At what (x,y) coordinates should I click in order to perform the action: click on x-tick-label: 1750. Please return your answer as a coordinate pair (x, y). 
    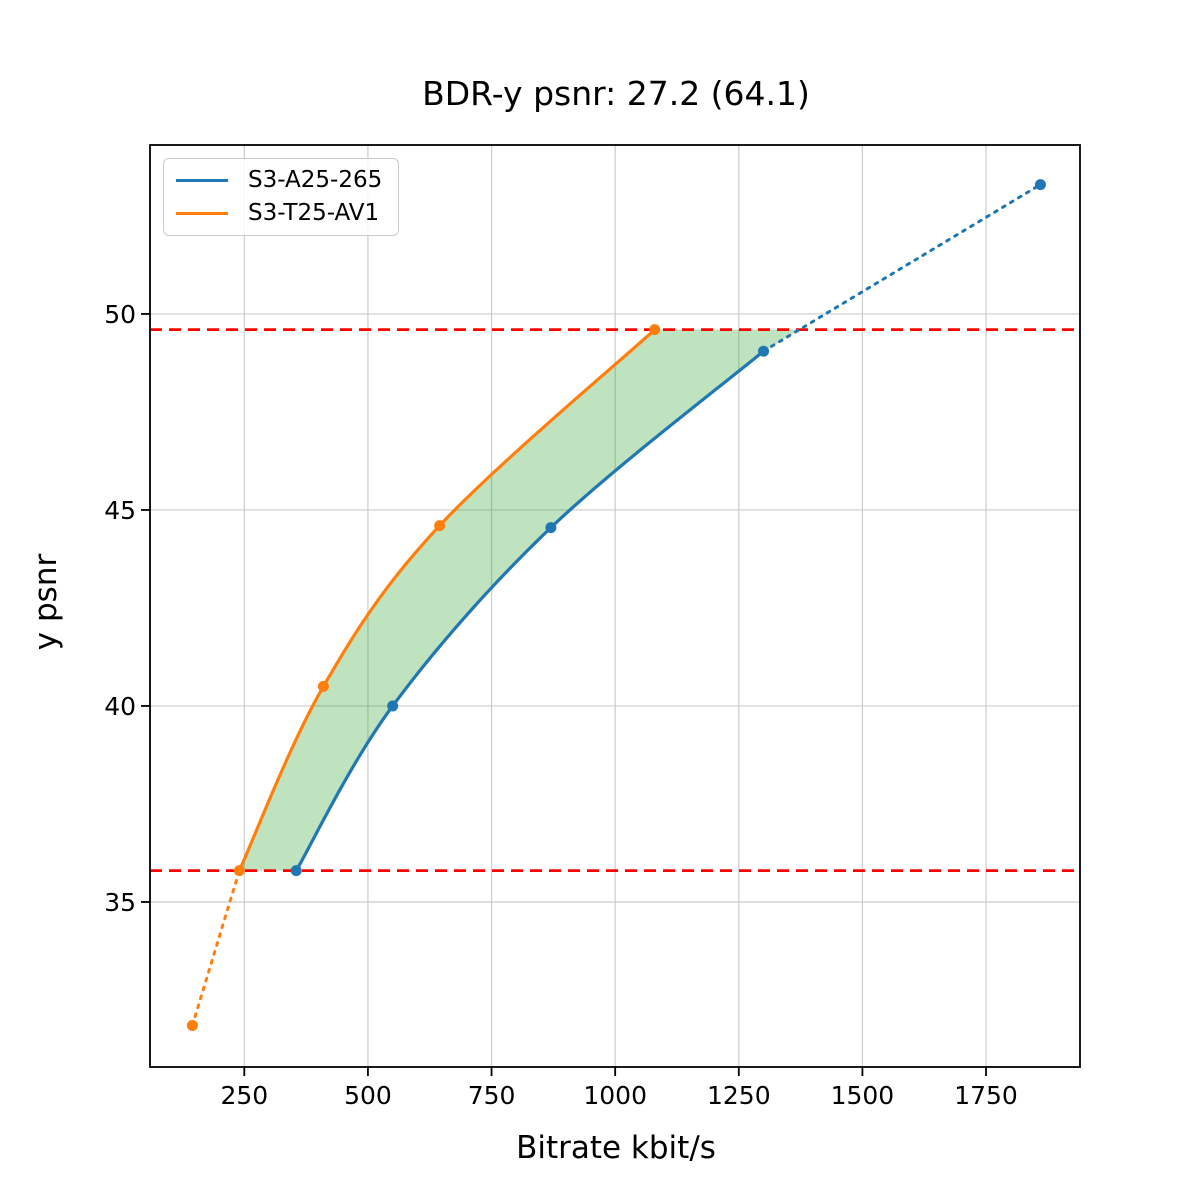
    Looking at the image, I should click on (986, 1095).